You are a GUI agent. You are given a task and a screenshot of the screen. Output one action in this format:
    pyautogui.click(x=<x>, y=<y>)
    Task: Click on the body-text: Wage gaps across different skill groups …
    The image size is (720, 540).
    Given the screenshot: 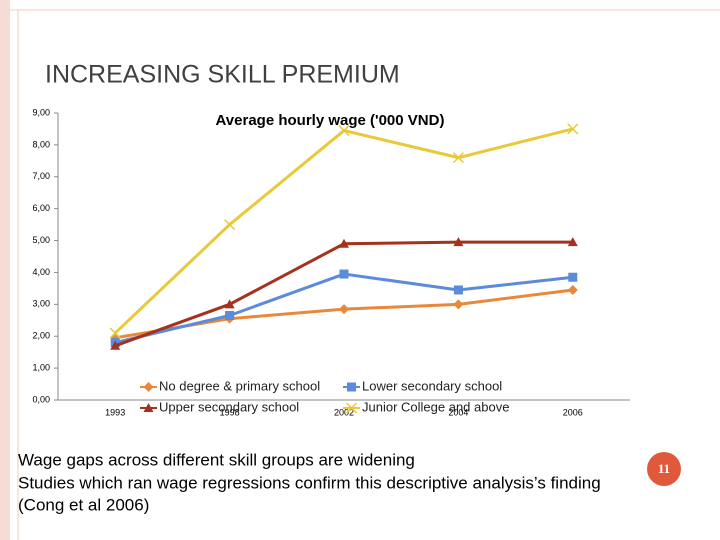 What is the action you would take?
    pyautogui.click(x=216, y=459)
    